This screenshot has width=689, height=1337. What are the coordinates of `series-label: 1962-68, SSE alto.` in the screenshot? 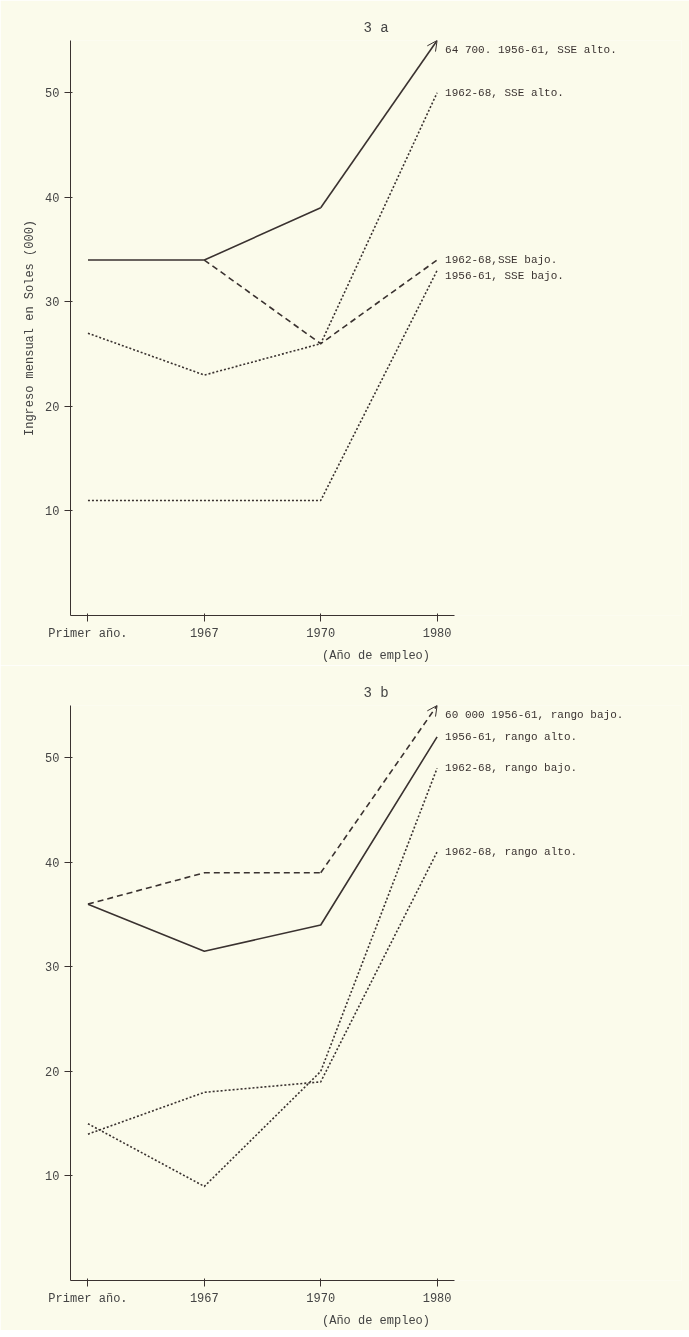 It's located at (504, 92).